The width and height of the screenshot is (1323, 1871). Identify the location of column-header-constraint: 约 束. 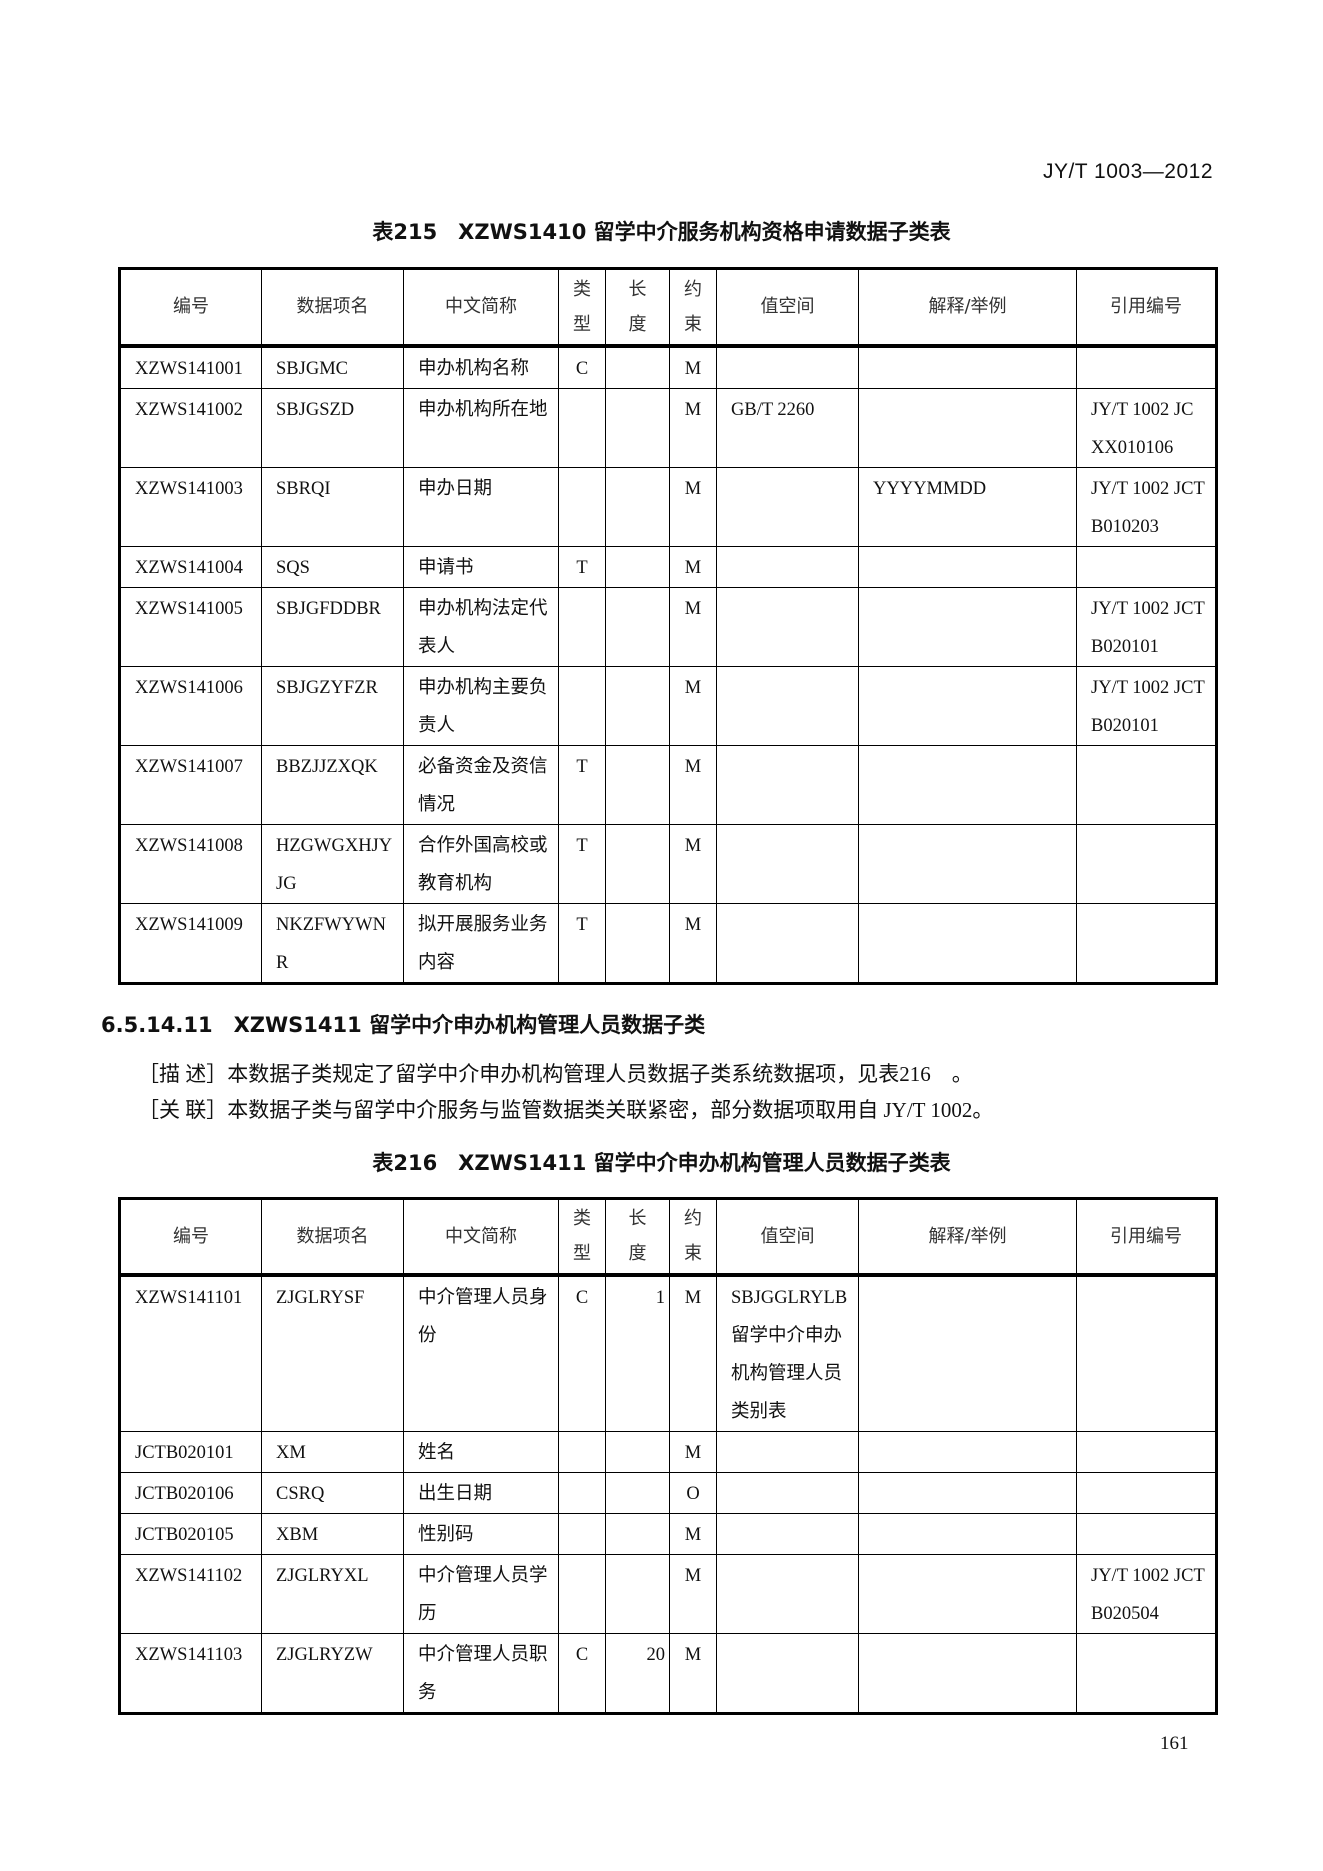
(693, 1237).